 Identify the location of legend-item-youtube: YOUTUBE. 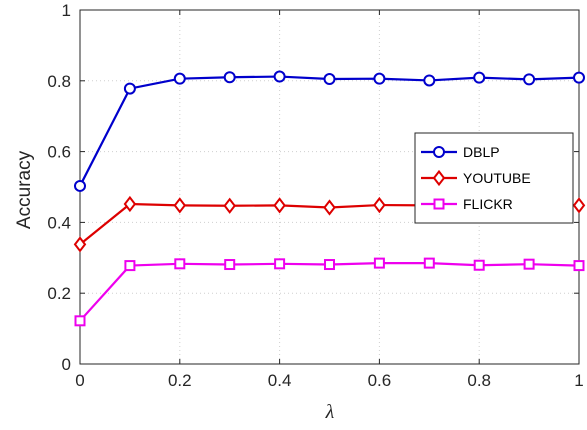
(476, 178).